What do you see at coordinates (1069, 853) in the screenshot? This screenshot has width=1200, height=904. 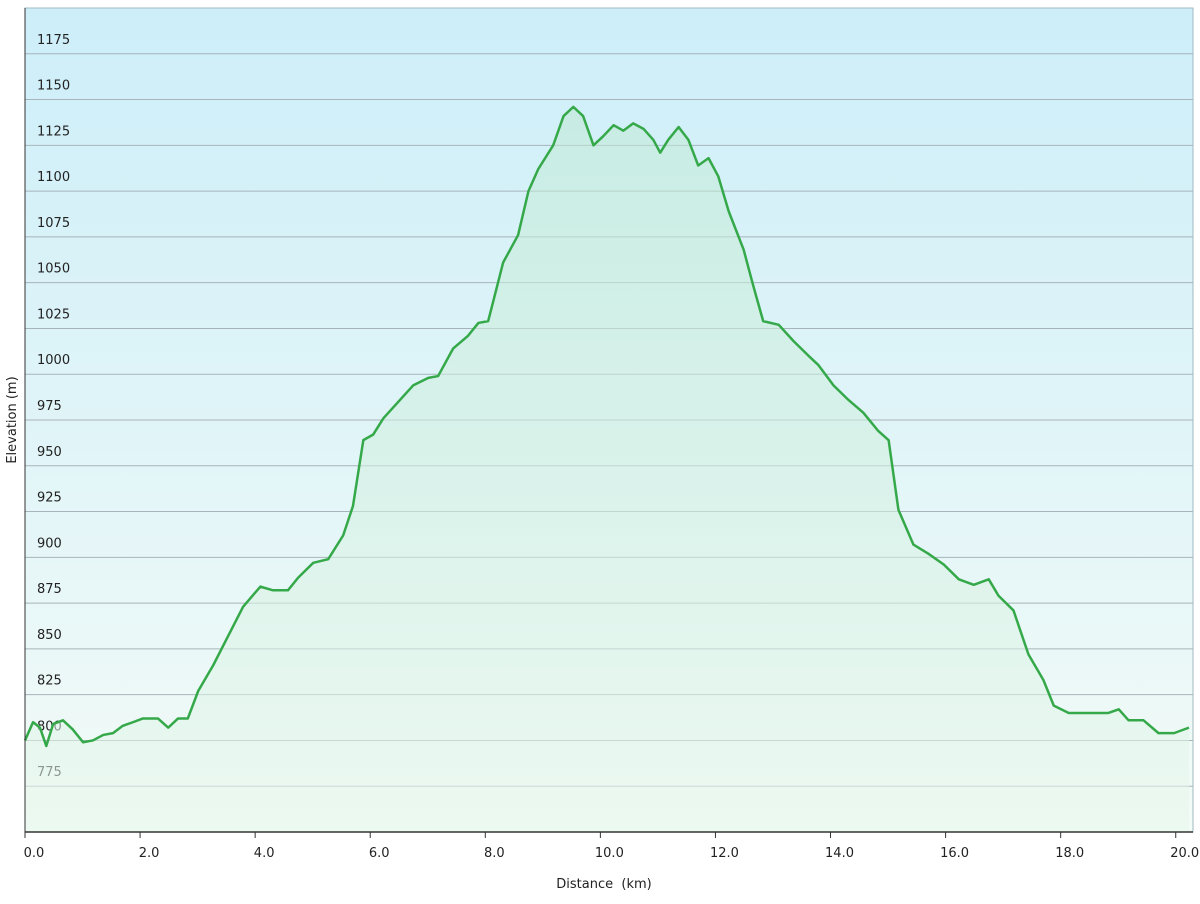 I see `x-tick-label: 18.0` at bounding box center [1069, 853].